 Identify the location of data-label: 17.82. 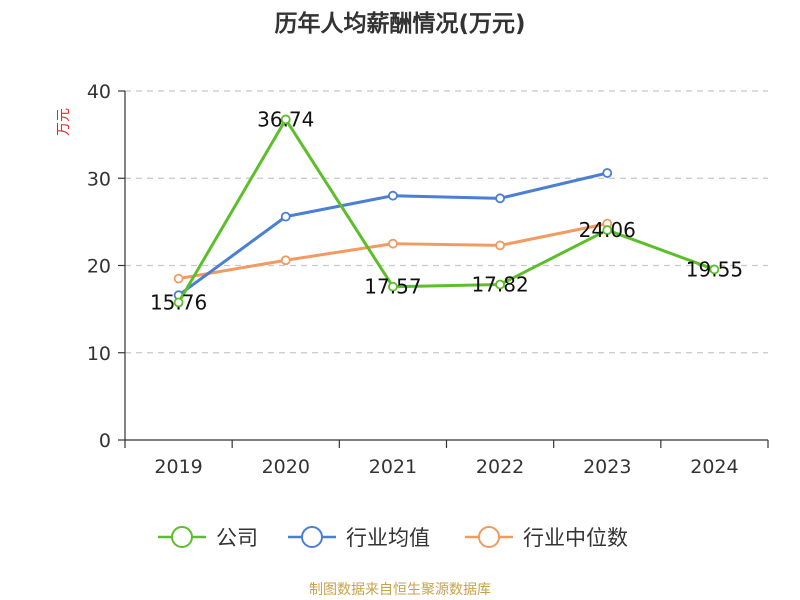
(499, 285).